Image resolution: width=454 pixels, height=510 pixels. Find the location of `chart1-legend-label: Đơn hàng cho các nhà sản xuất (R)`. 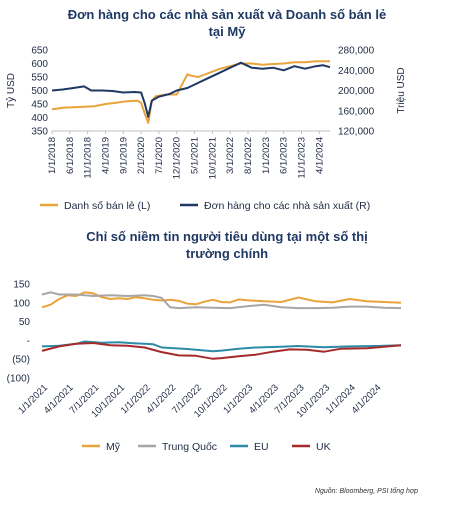

chart1-legend-label: Đơn hàng cho các nhà sản xuất (R) is located at coordinates (287, 206).